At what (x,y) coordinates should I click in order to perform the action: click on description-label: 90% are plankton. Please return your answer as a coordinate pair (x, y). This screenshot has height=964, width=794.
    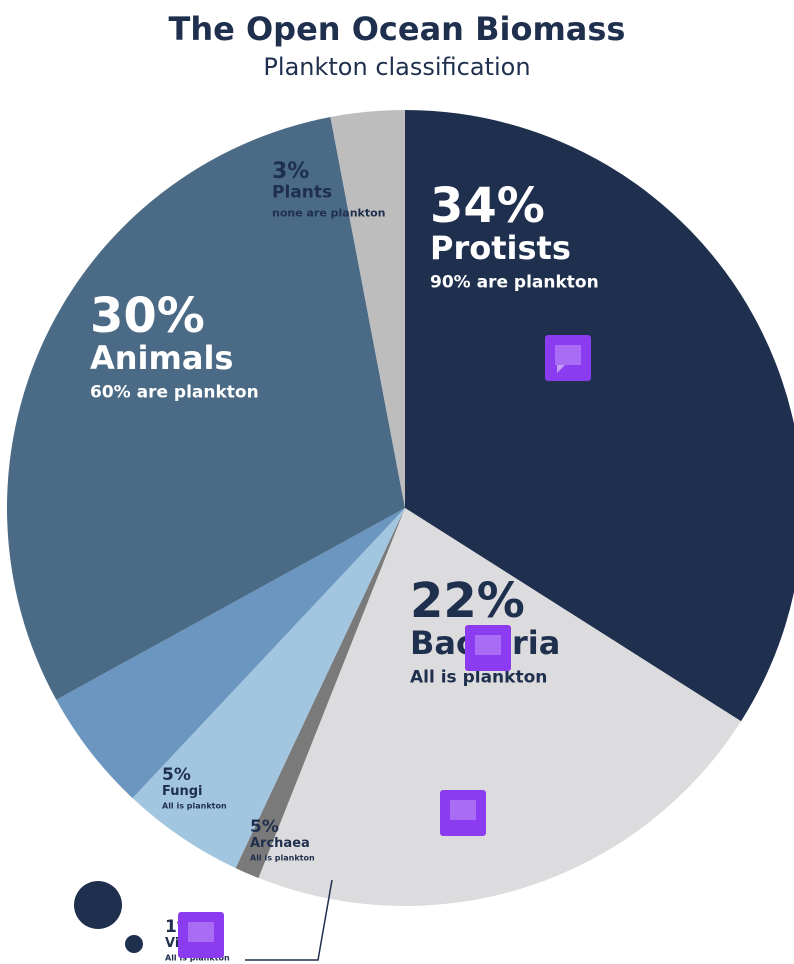
    Looking at the image, I should click on (514, 283).